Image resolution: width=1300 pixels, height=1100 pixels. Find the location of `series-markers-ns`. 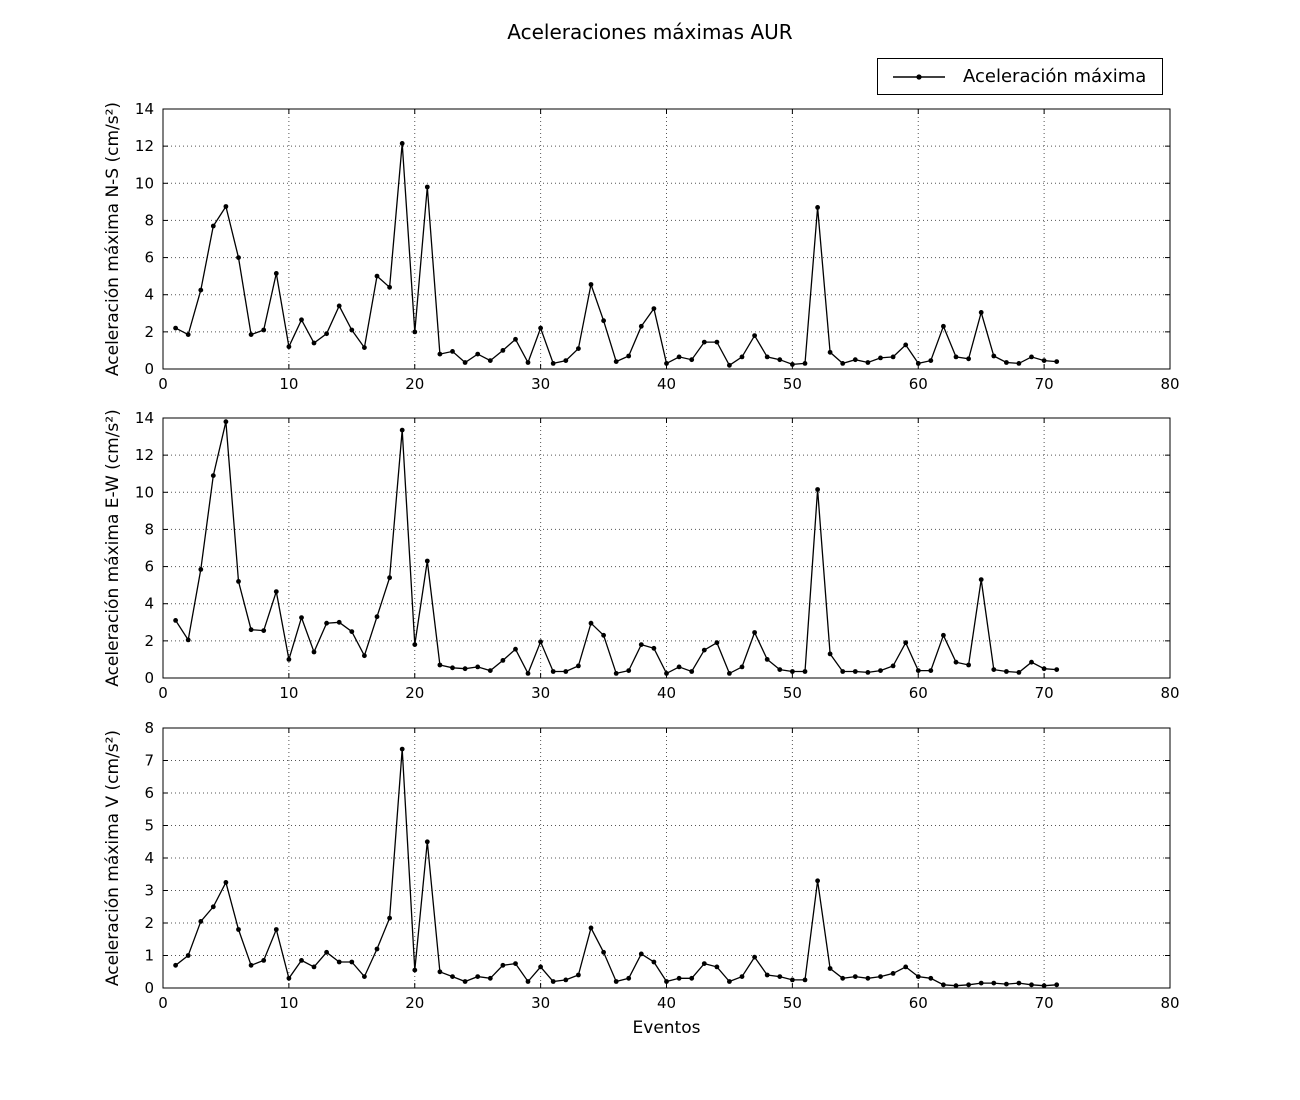

series-markers-ns is located at coordinates (616, 254).